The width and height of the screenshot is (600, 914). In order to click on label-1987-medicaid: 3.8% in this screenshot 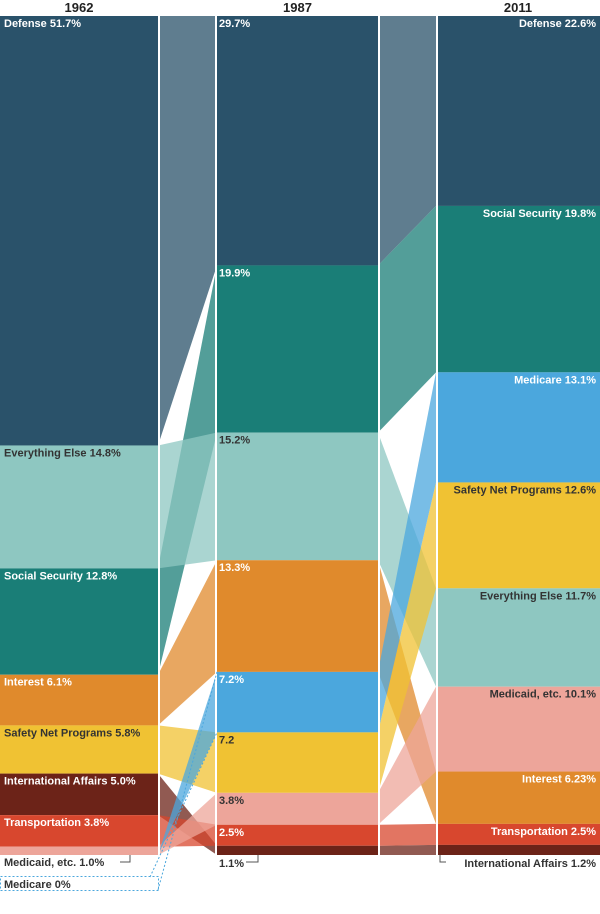, I will do `click(231, 801)`.